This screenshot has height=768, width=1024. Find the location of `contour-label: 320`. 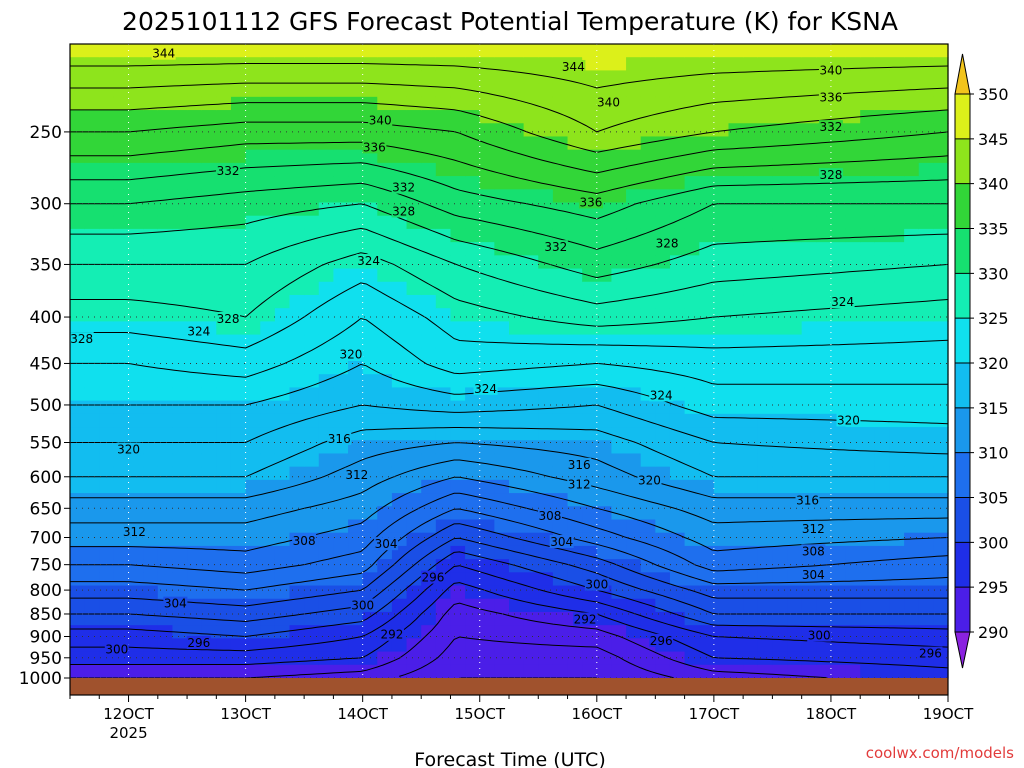

contour-label: 320 is located at coordinates (128, 450).